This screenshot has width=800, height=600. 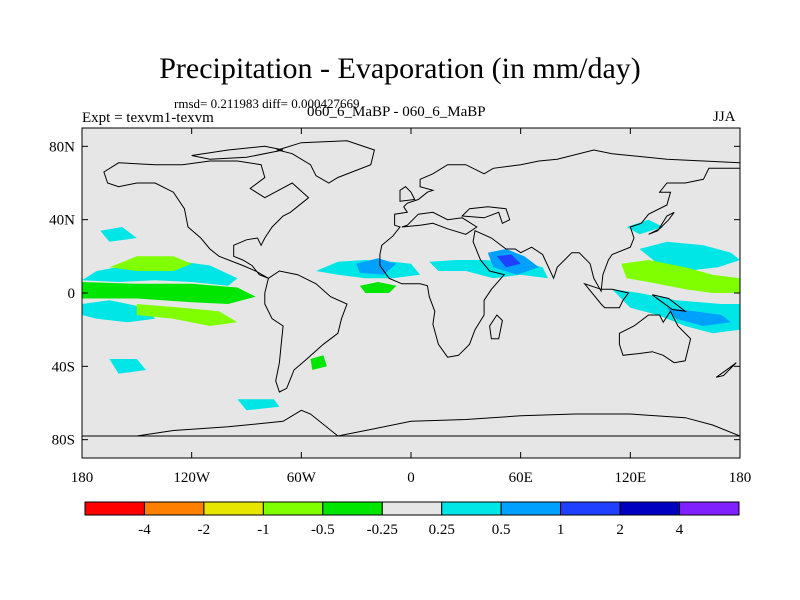 What do you see at coordinates (302, 478) in the screenshot?
I see `x-tick-label: 60W` at bounding box center [302, 478].